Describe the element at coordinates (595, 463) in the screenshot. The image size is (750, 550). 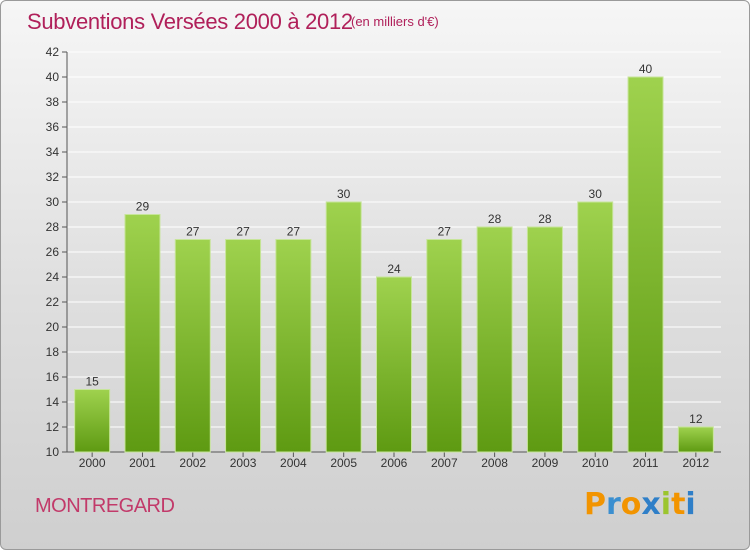
I see `x-tick-label-2010: 2010` at that location.